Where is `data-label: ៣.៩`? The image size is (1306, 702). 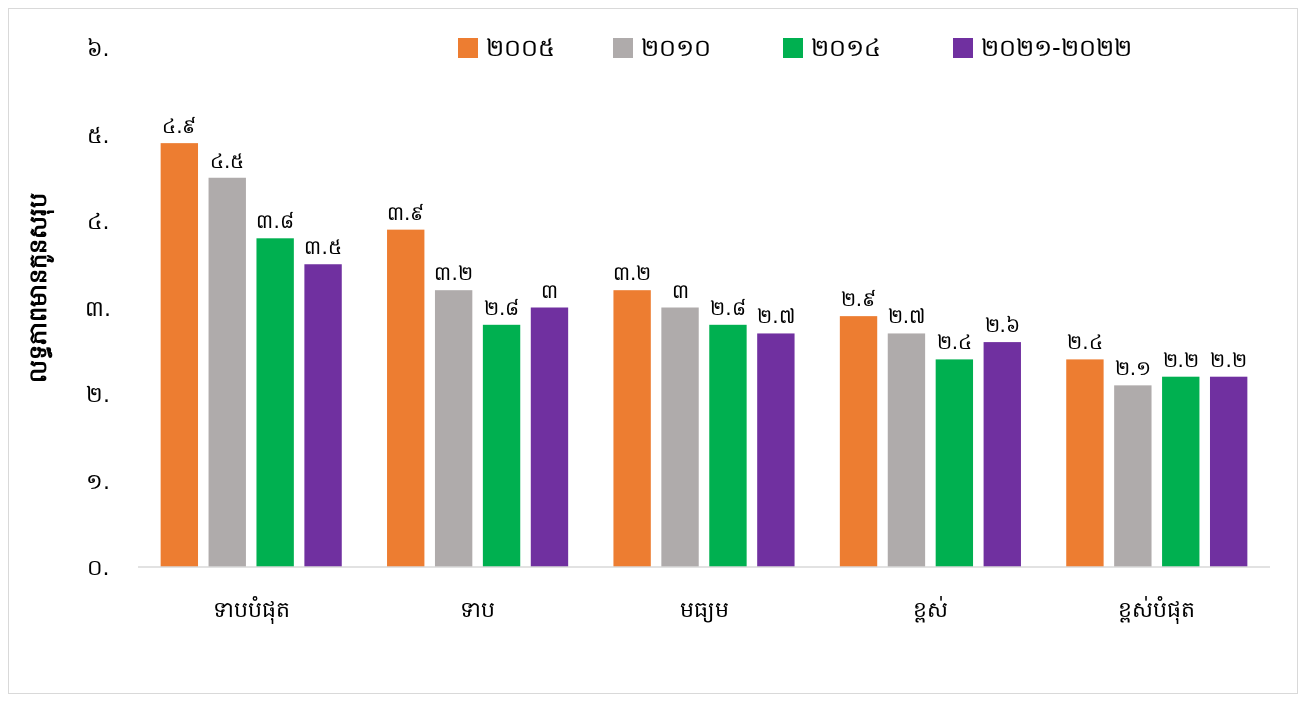 data-label: ៣.៩ is located at coordinates (406, 212).